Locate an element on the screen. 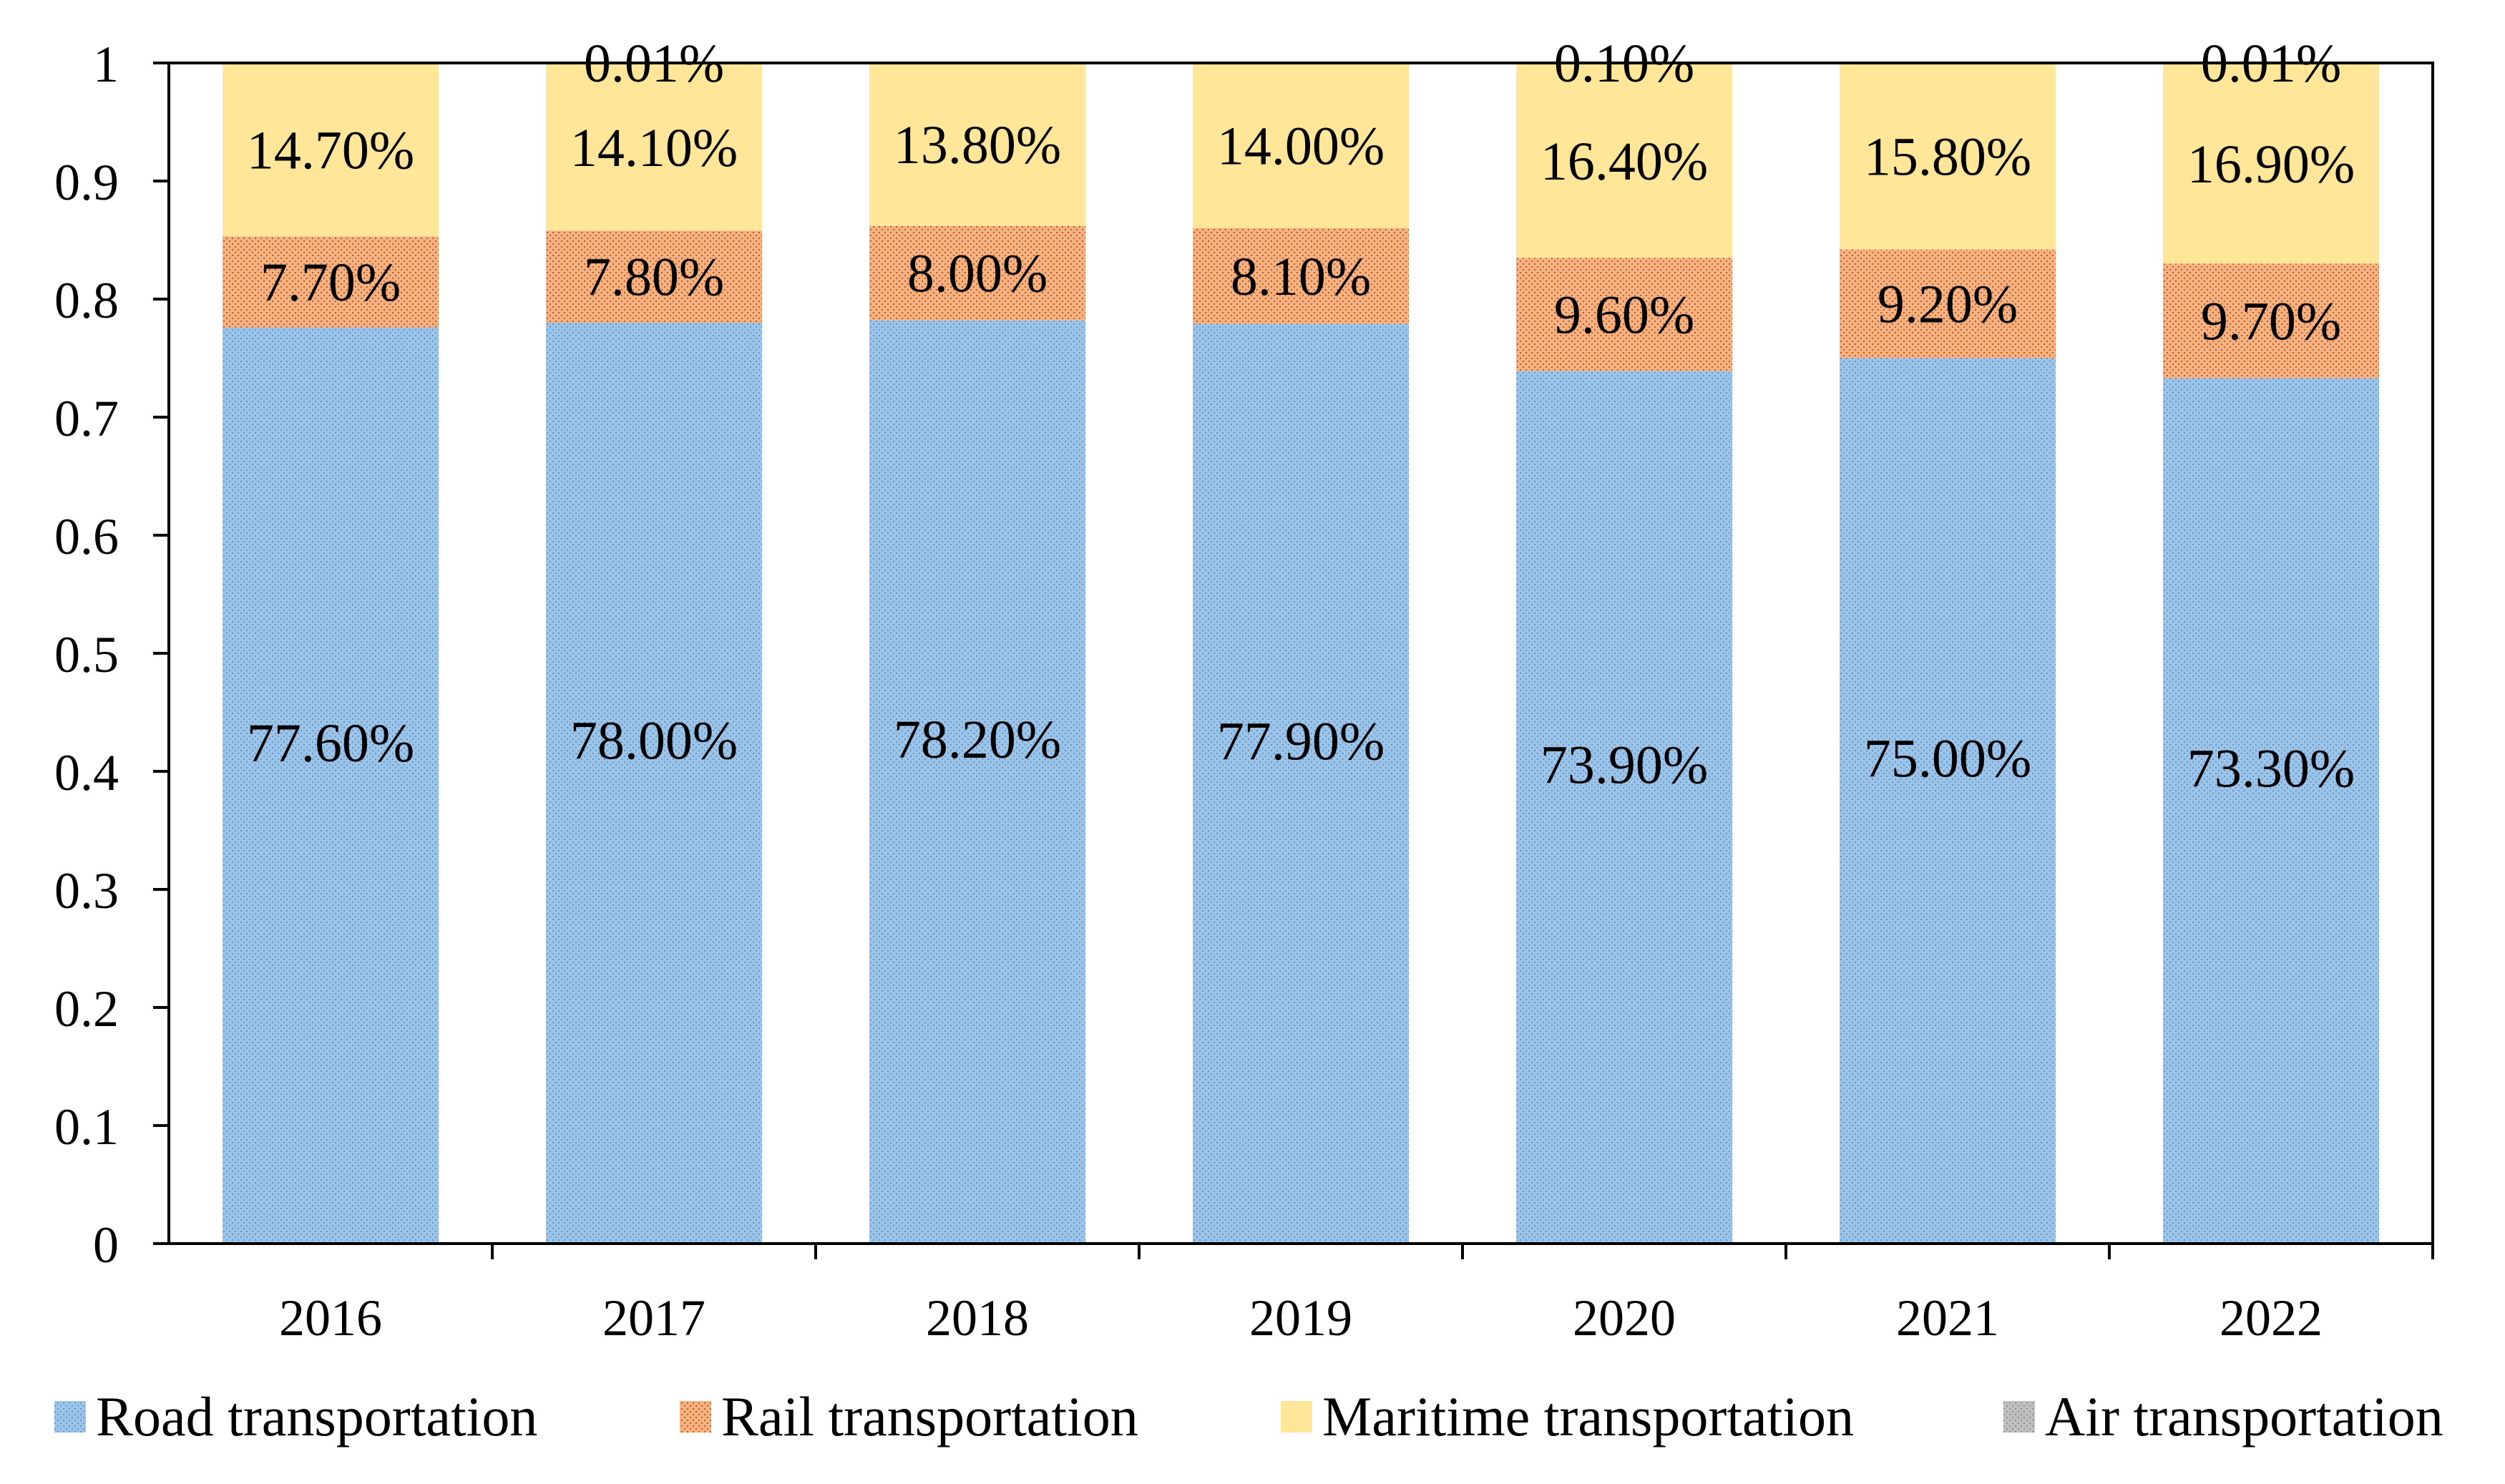 This screenshot has width=2505, height=1484. bar-segment-maritime-transportation-2016 is located at coordinates (331, 150).